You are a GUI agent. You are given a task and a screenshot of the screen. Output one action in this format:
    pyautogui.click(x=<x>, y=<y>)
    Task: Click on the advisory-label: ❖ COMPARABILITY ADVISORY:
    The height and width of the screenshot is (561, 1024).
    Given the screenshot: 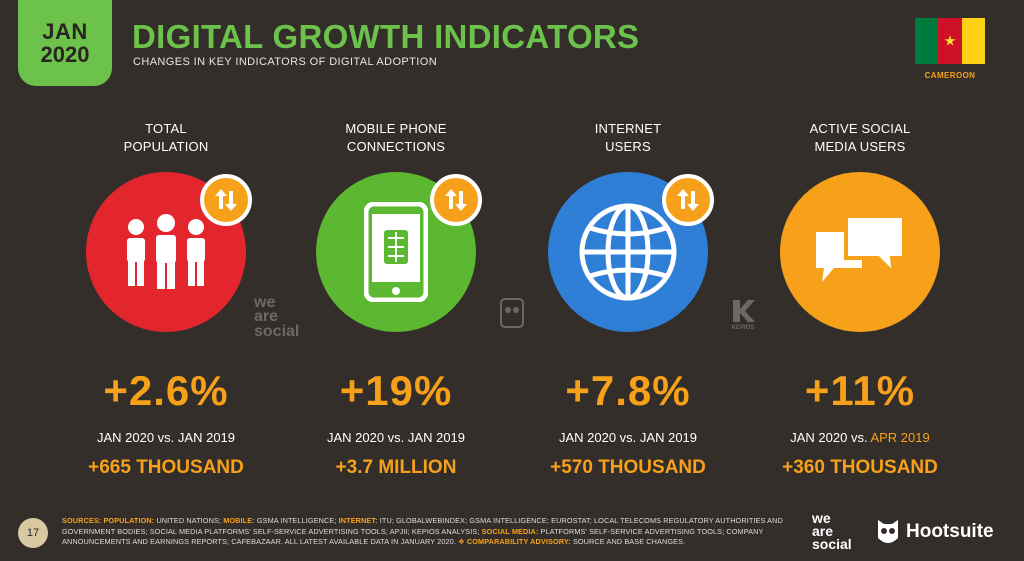 What is the action you would take?
    pyautogui.click(x=514, y=542)
    